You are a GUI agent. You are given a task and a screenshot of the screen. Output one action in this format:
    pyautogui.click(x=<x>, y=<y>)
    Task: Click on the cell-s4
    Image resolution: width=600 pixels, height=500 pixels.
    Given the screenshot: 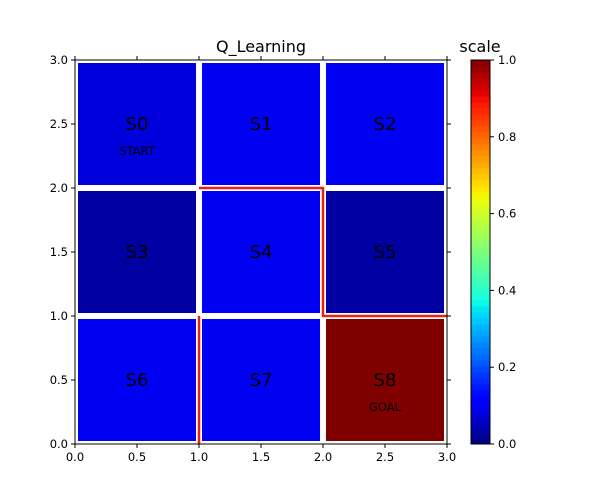 What is the action you would take?
    pyautogui.click(x=261, y=252)
    